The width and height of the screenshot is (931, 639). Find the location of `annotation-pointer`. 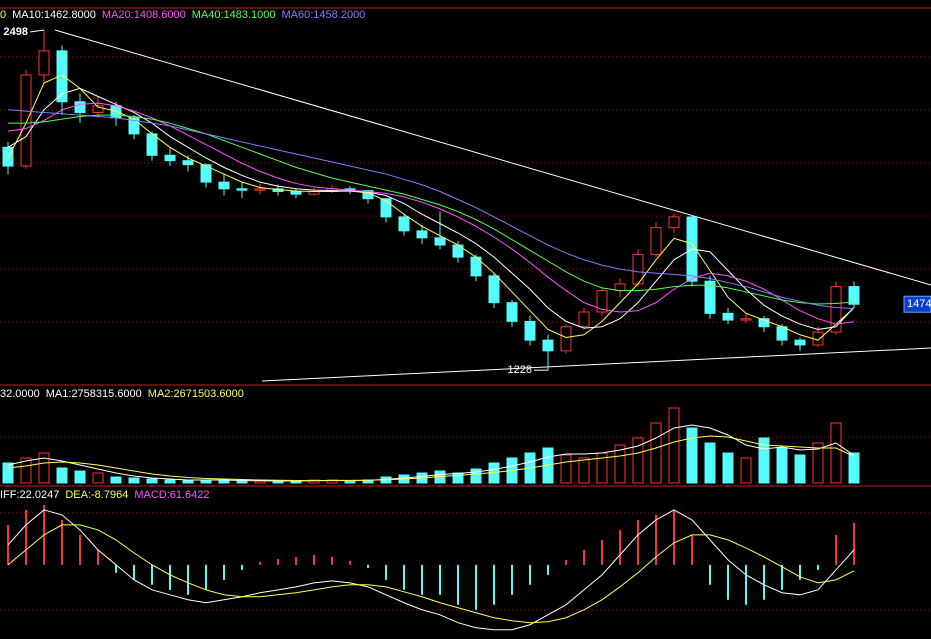

annotation-pointer is located at coordinates (37, 31).